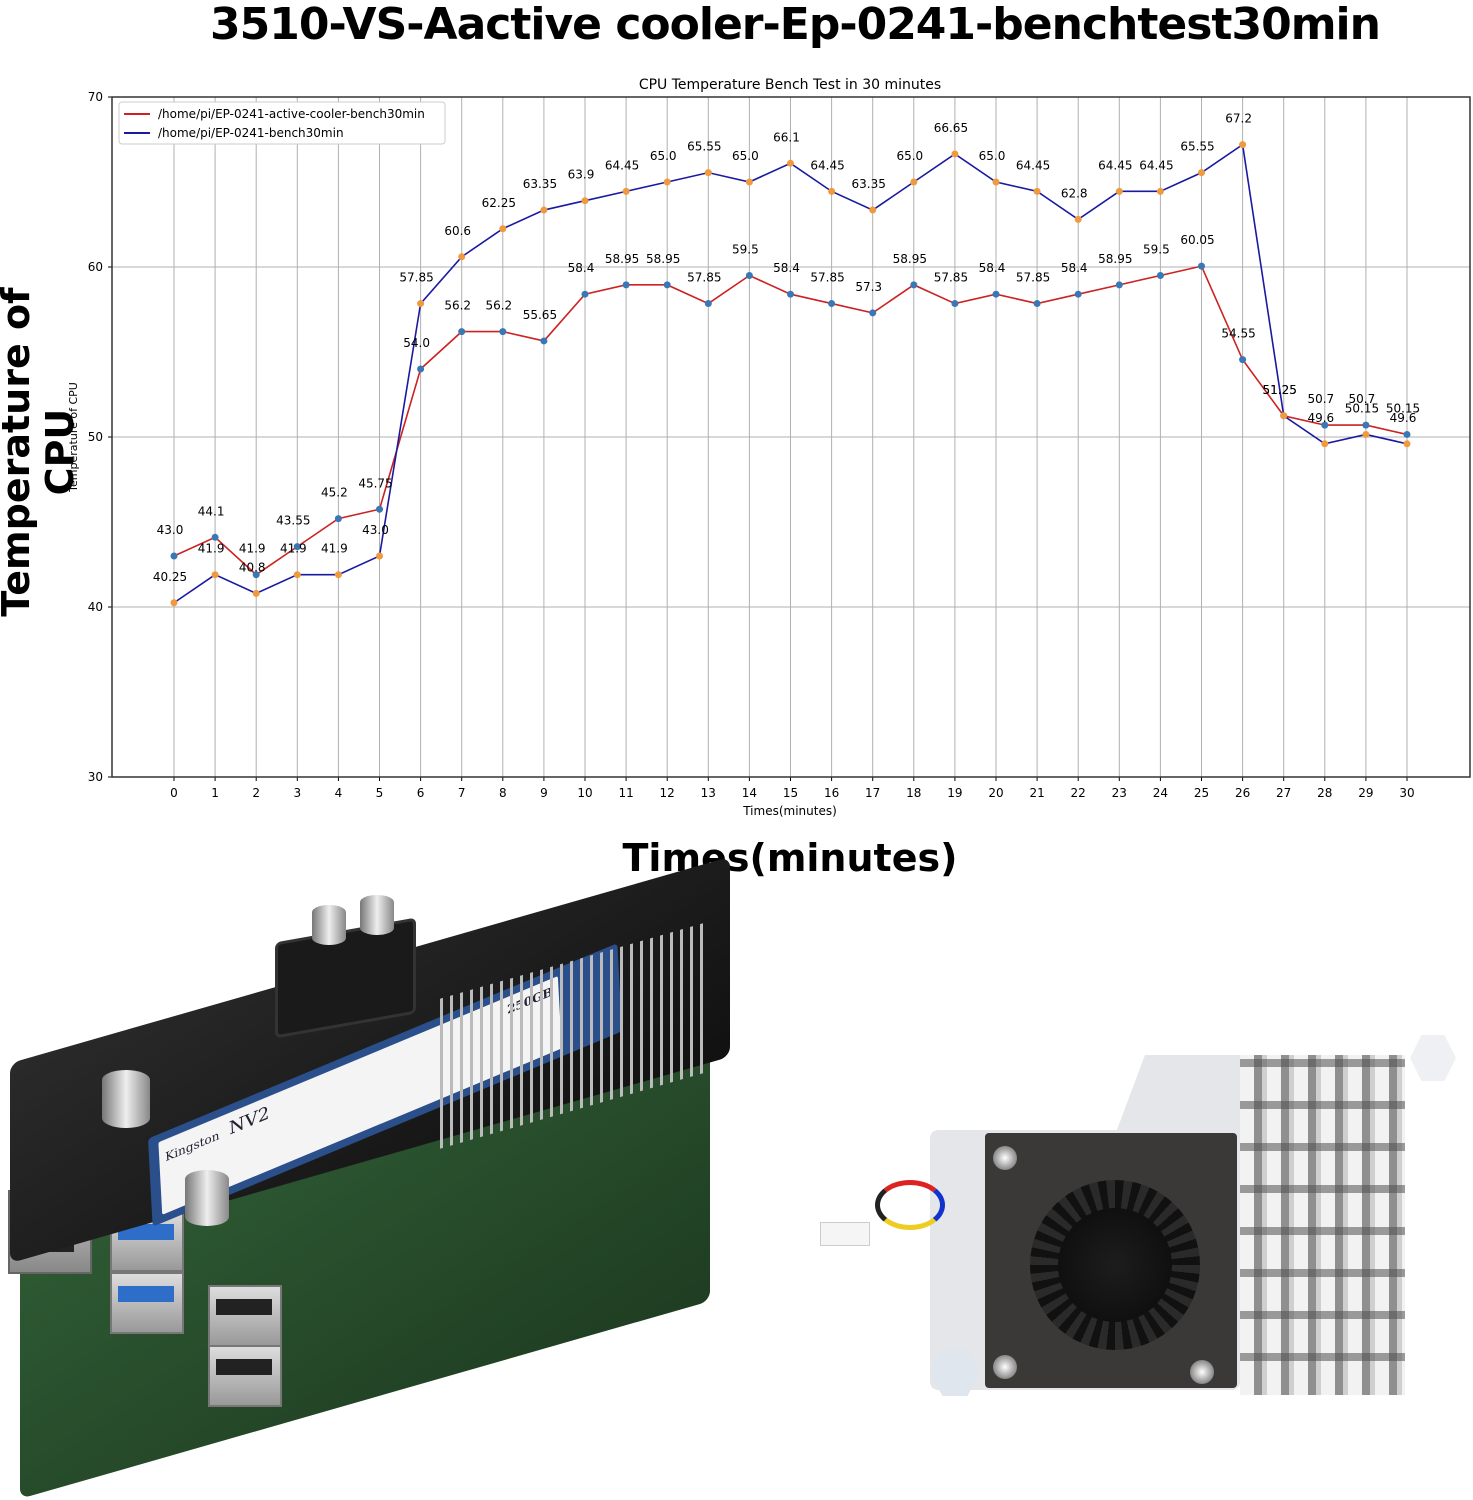 The image size is (1473, 1500). Describe the element at coordinates (192, 1146) in the screenshot. I see `ssd-brand: Kingston` at that location.